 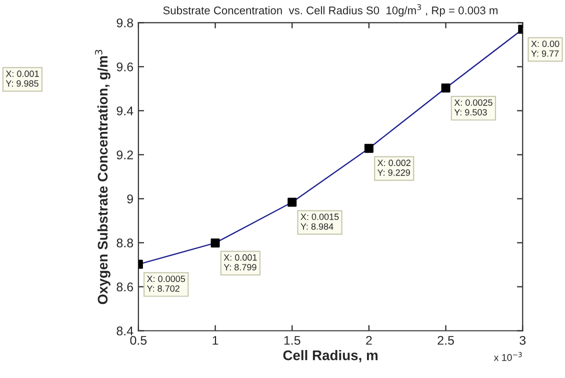 I want to click on data-label: X: 0.001 Y: 8.799, so click(x=240, y=262).